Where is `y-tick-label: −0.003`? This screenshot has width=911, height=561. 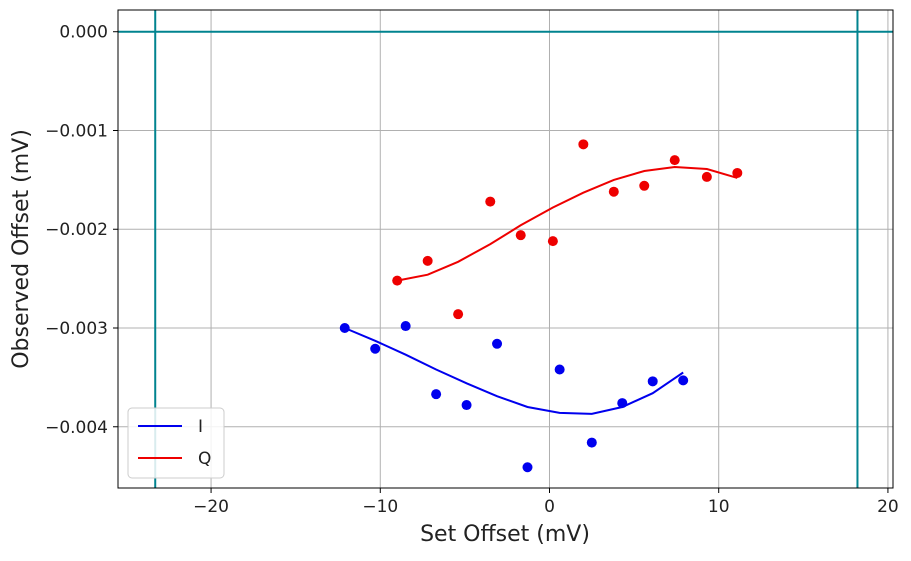
y-tick-label: −0.003 is located at coordinates (76, 329).